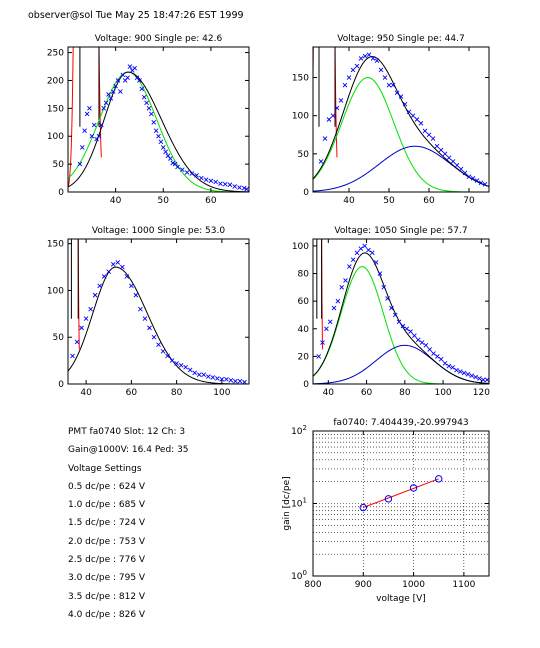  I want to click on y-tick-label: 50, so click(304, 155).